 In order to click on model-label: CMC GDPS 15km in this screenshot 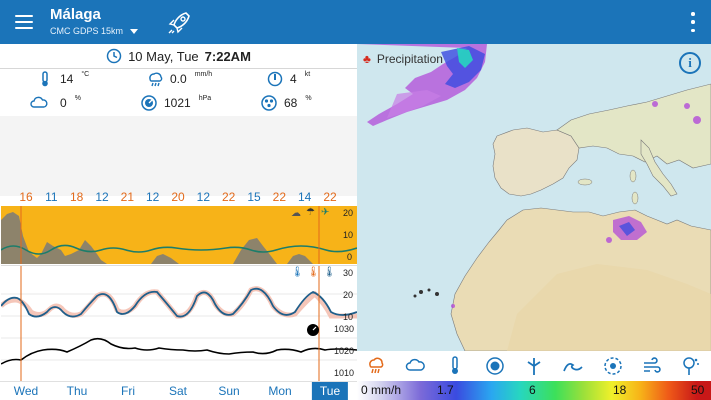, I will do `click(87, 31)`.